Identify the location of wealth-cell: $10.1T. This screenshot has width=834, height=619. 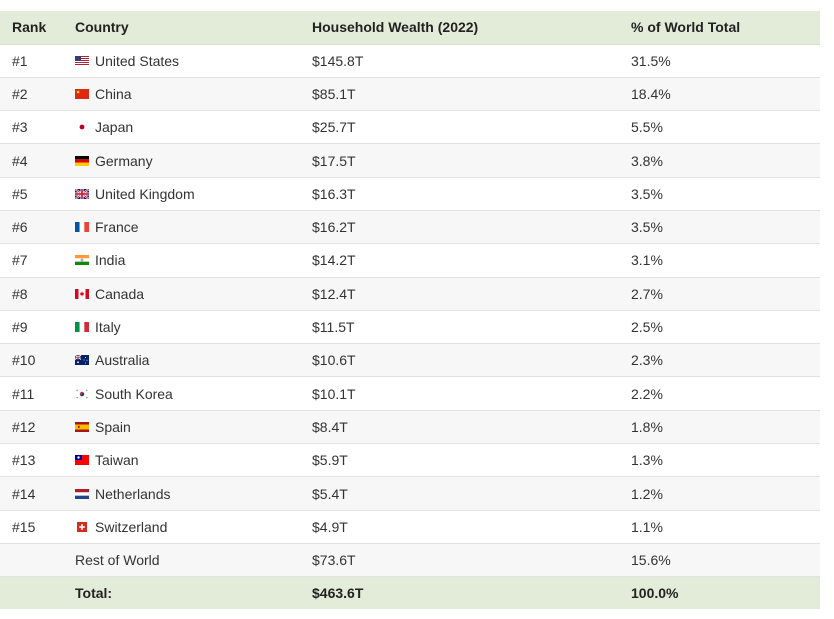
(459, 393).